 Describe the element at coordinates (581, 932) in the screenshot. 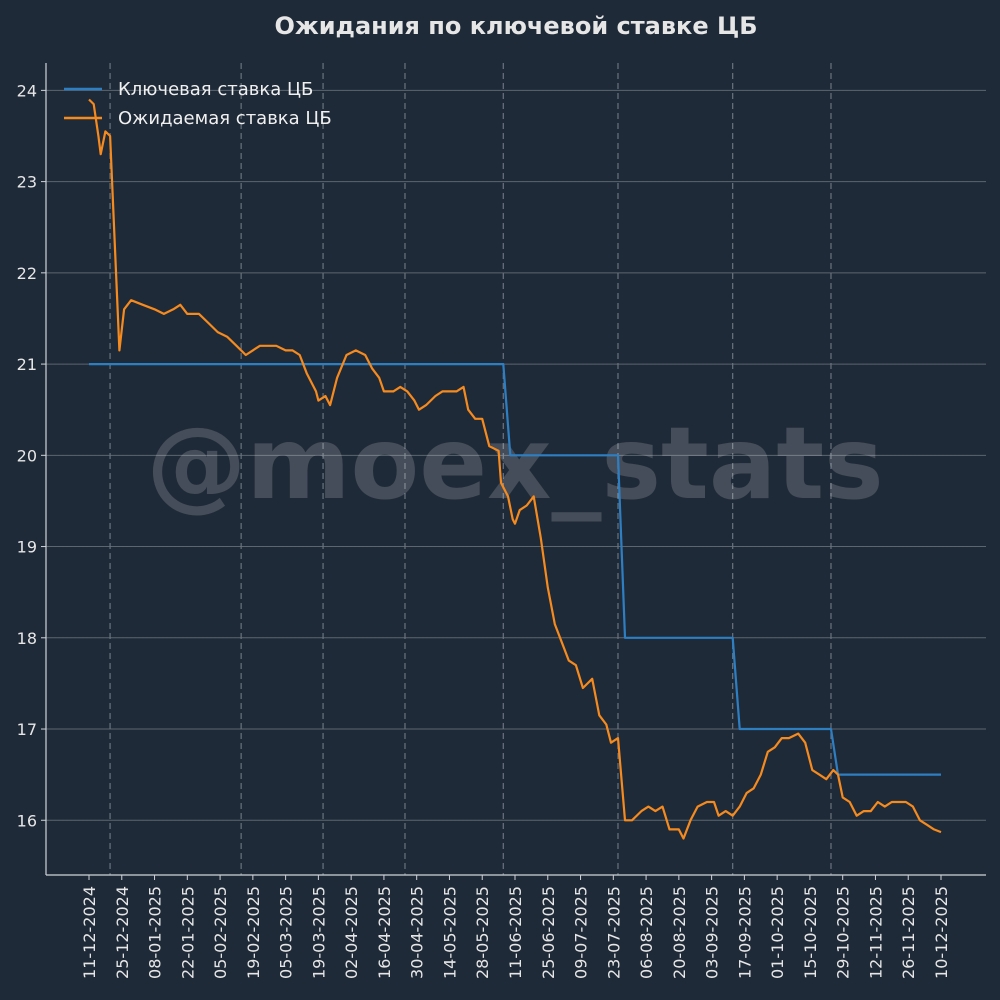

I see `x-tick-label-09-07-2025: 09-07-2025` at that location.